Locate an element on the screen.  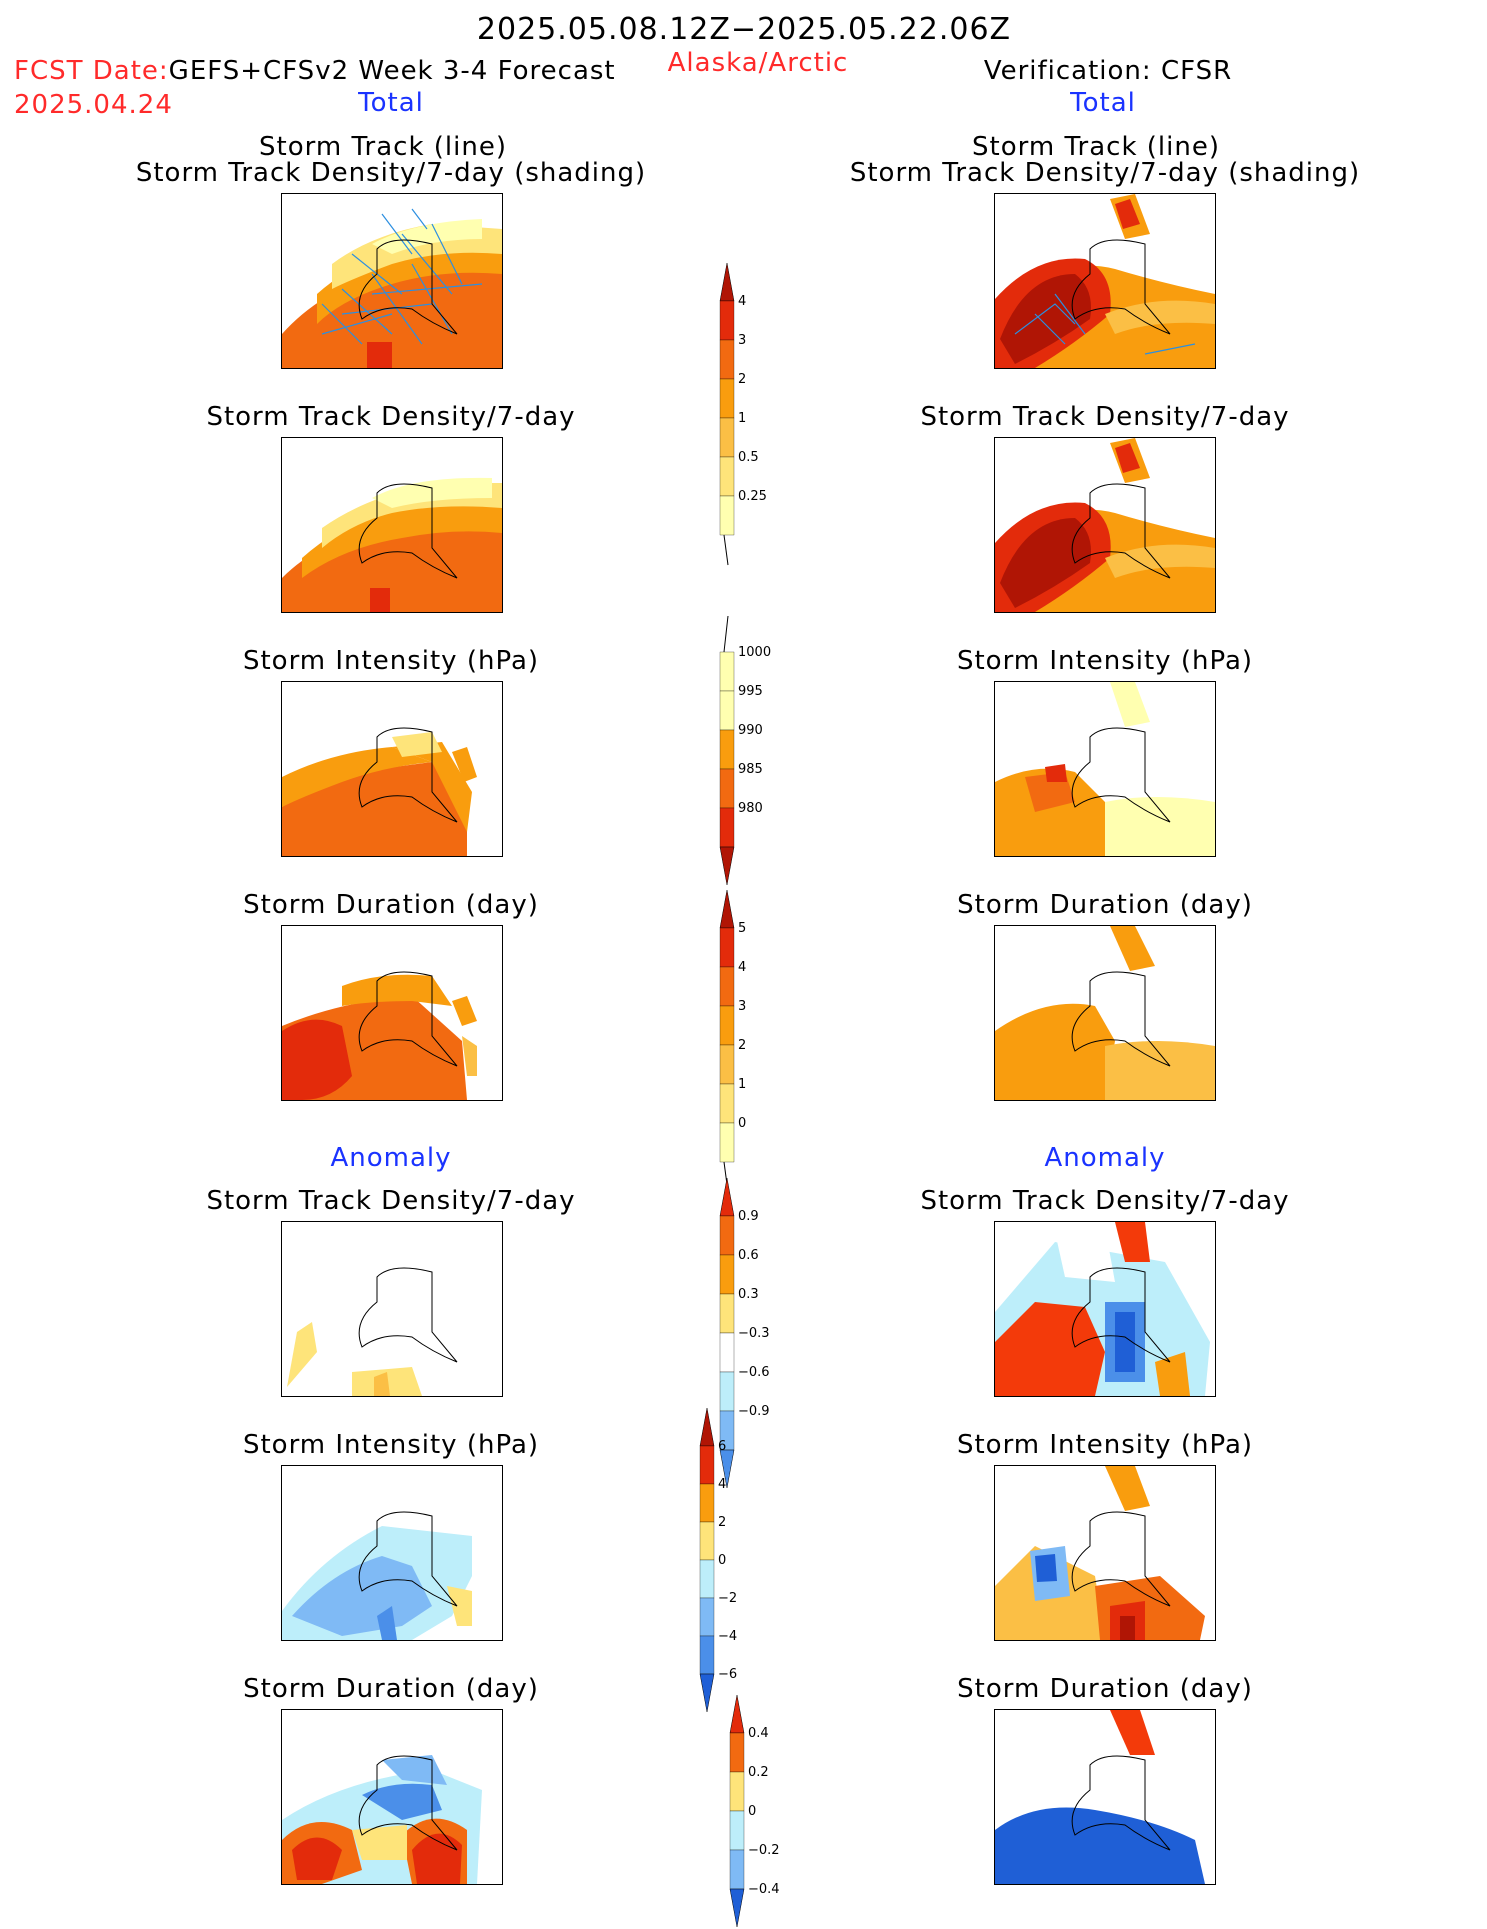
colorbar-tick-label: 0.2 is located at coordinates (758, 1772).